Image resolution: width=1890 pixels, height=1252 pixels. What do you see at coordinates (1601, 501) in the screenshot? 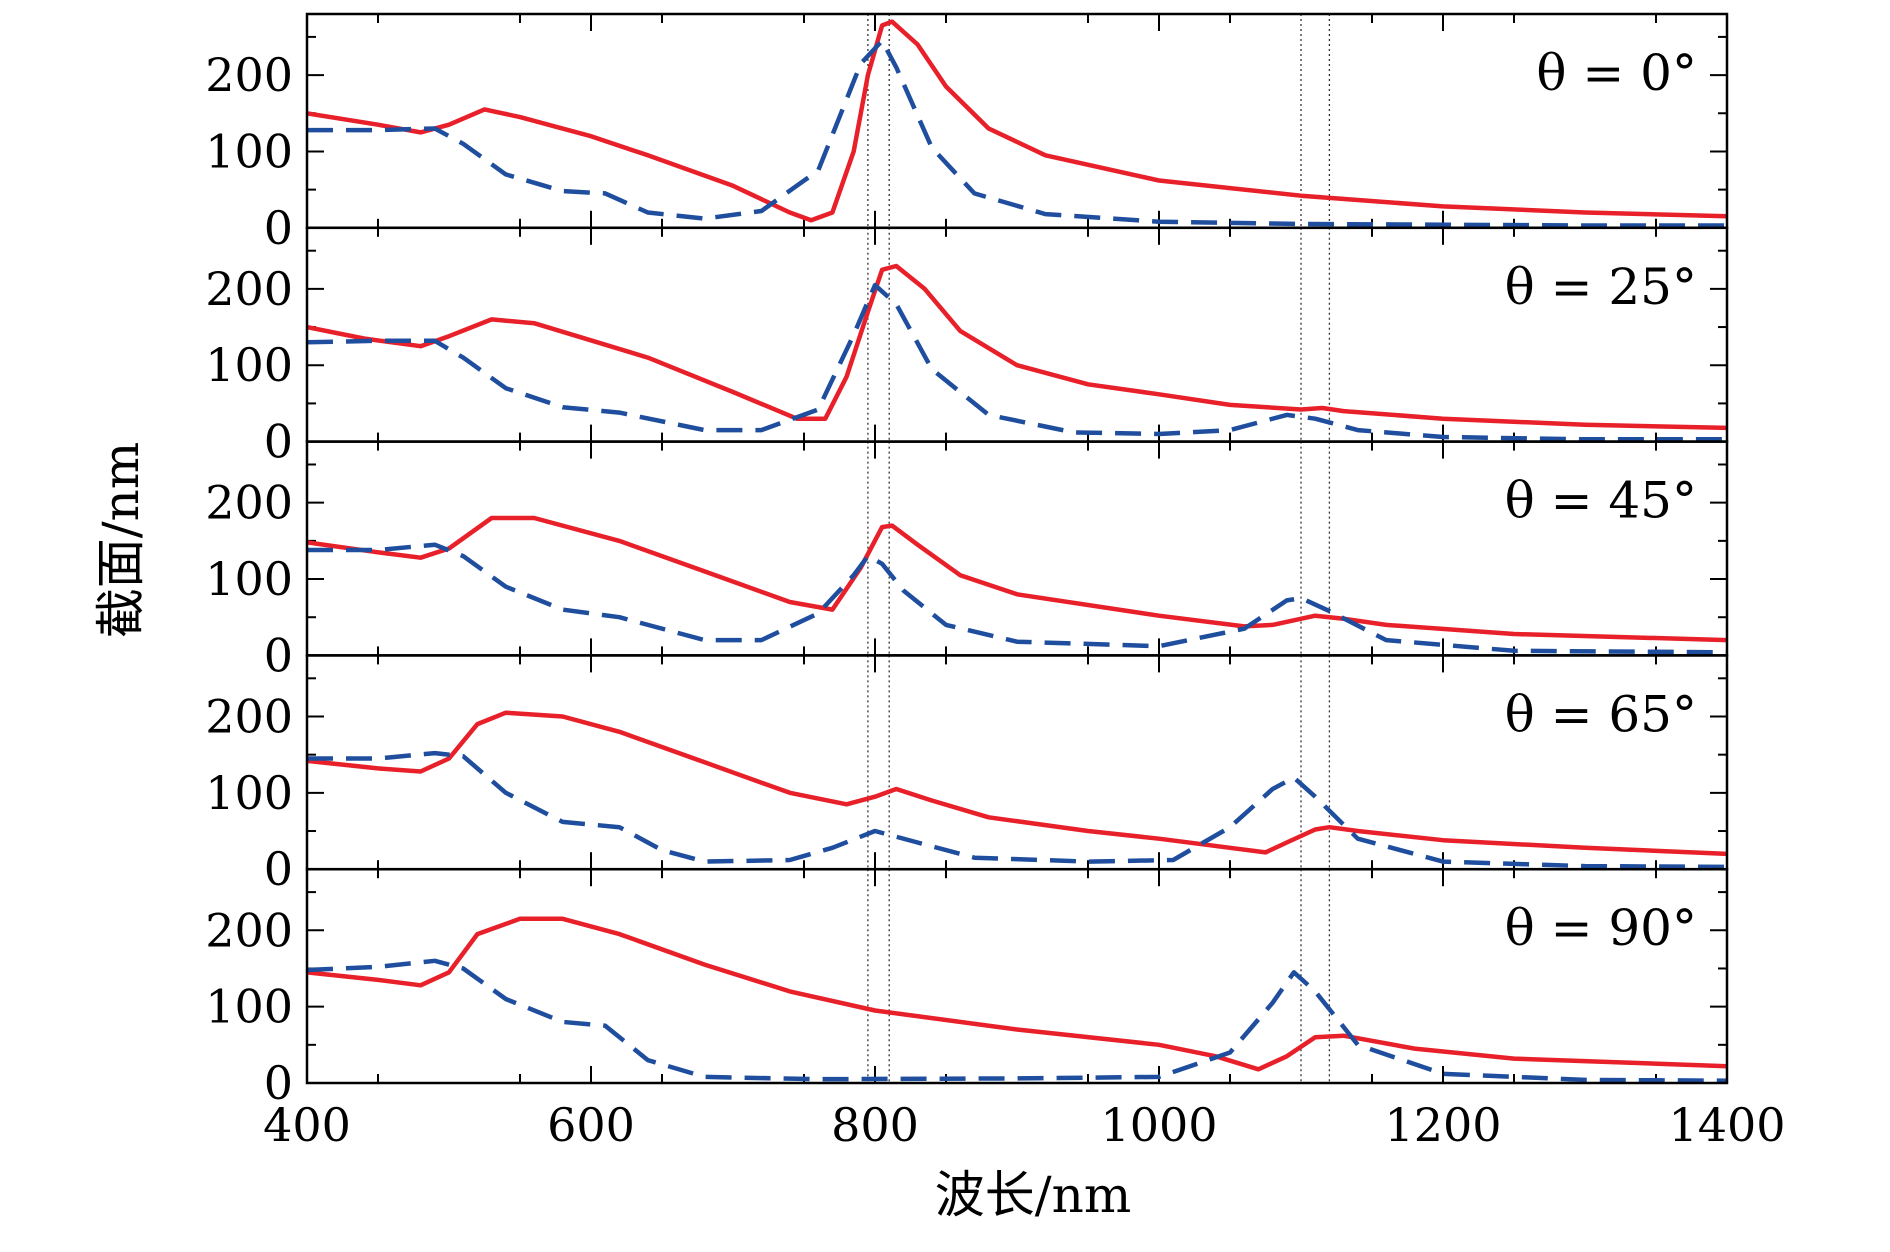
I see `panel-label: θ = 45°` at bounding box center [1601, 501].